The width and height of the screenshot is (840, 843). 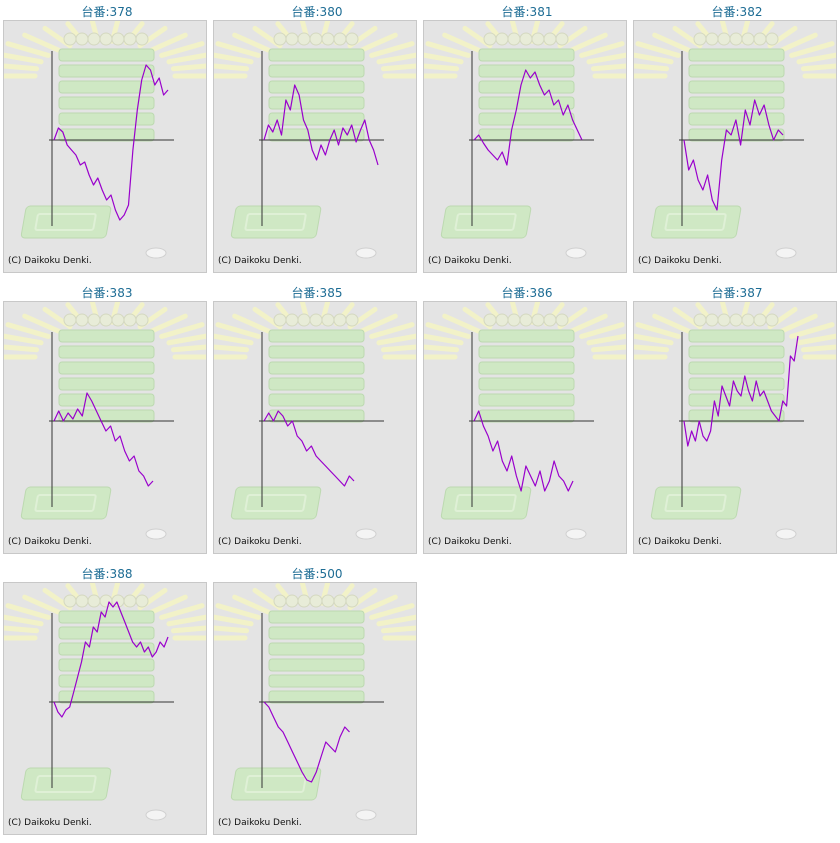 What do you see at coordinates (107, 12) in the screenshot?
I see `machine-number-title: 台番:378` at bounding box center [107, 12].